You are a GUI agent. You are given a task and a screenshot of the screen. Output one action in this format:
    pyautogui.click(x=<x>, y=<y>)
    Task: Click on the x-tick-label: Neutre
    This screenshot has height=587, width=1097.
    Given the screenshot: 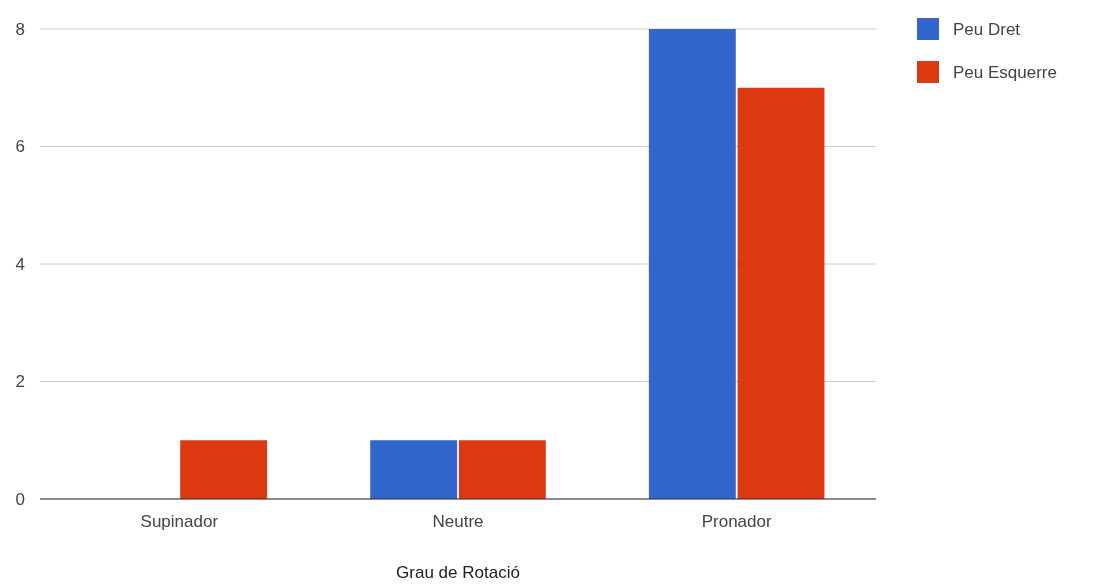 What is the action you would take?
    pyautogui.click(x=458, y=521)
    